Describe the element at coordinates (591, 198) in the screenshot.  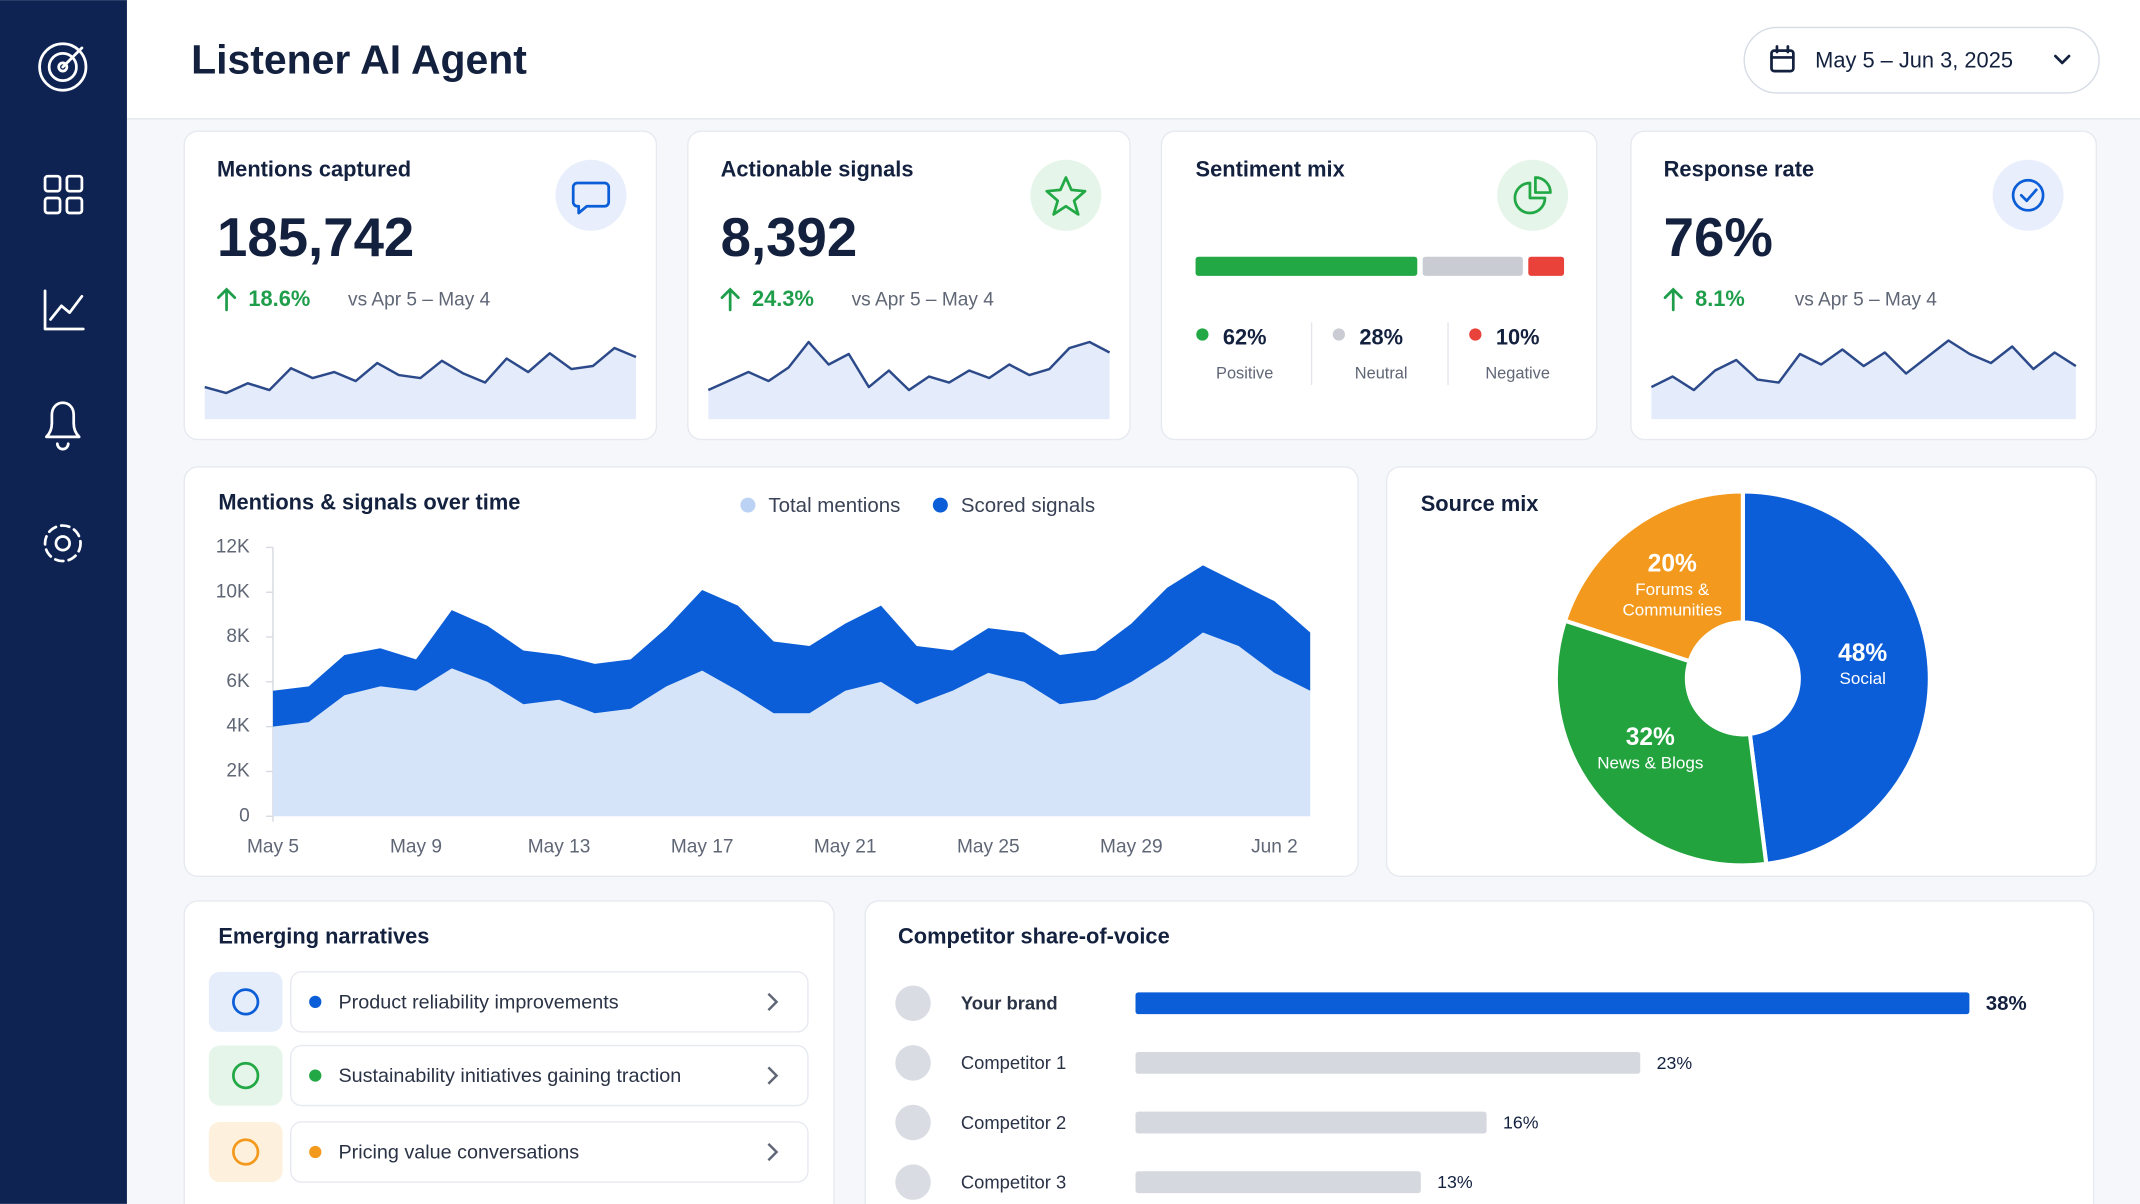
I see `chat-icon` at that location.